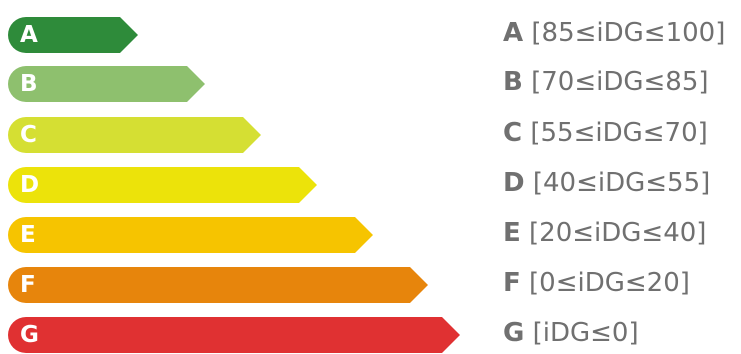  I want to click on rating-label-range-e: [20≤iDG≤40], so click(618, 233).